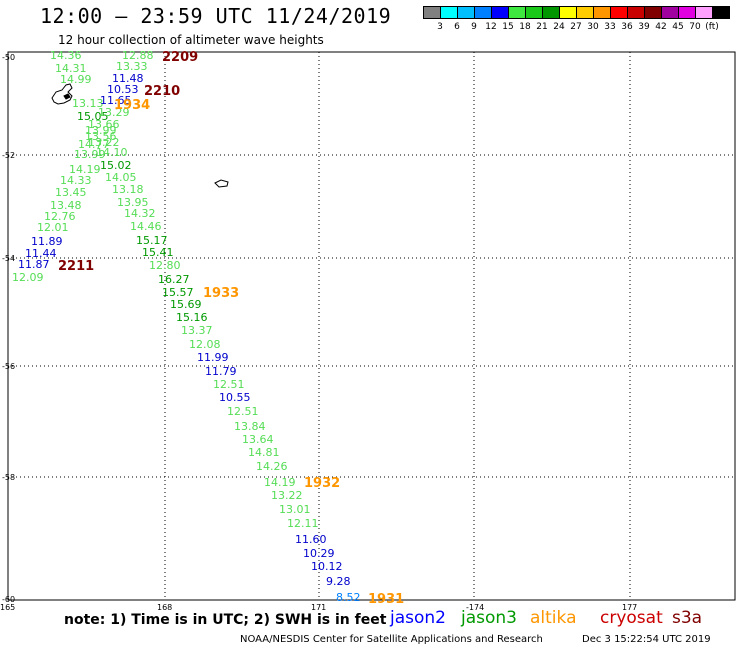 This screenshot has height=650, width=740. I want to click on wave-height-label: 14.99, so click(76, 79).